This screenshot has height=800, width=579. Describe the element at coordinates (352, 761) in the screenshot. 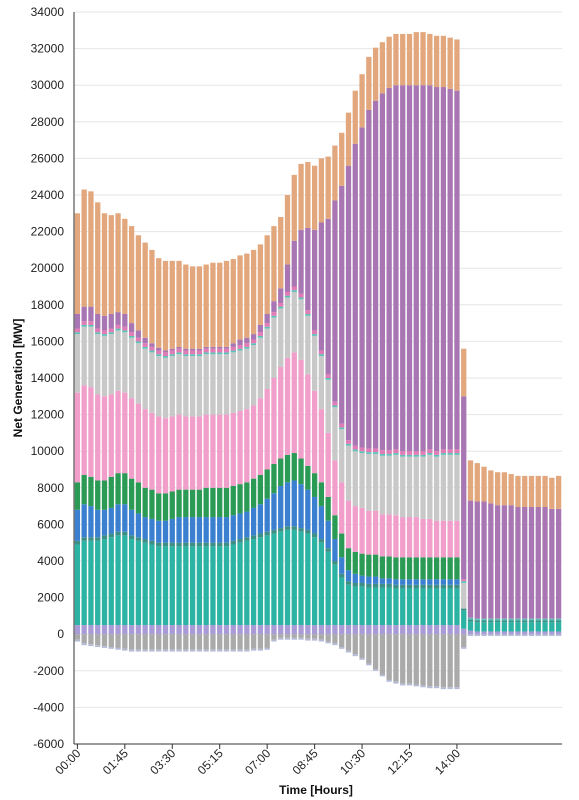

I see `x-tick-label: 10:30` at that location.